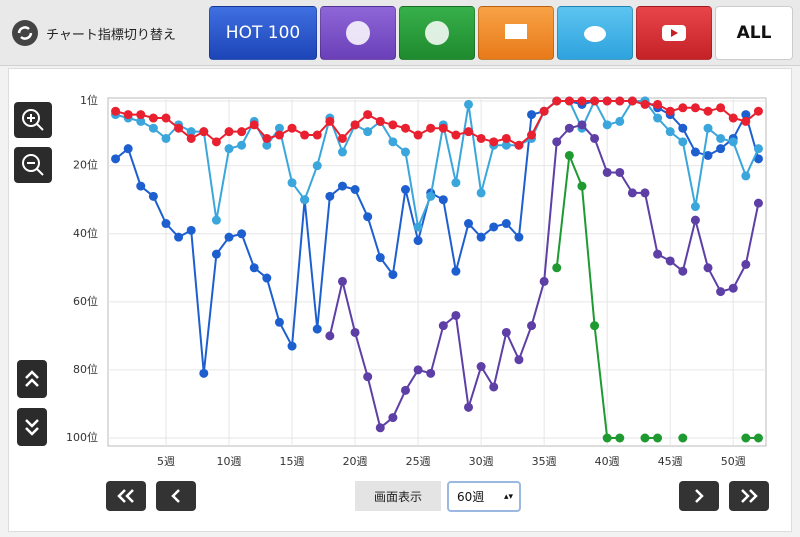 The image size is (800, 537). What do you see at coordinates (358, 33) in the screenshot?
I see `download-button` at bounding box center [358, 33].